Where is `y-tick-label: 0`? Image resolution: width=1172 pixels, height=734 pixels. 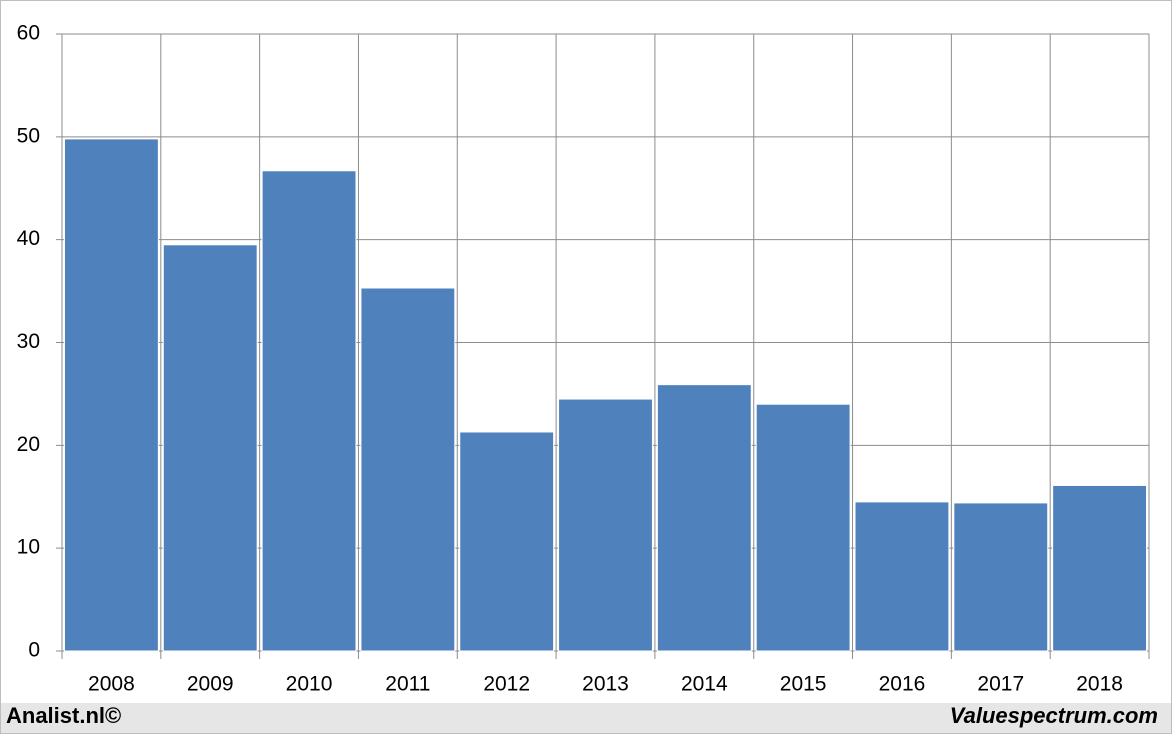 y-tick-label: 0 is located at coordinates (34, 650).